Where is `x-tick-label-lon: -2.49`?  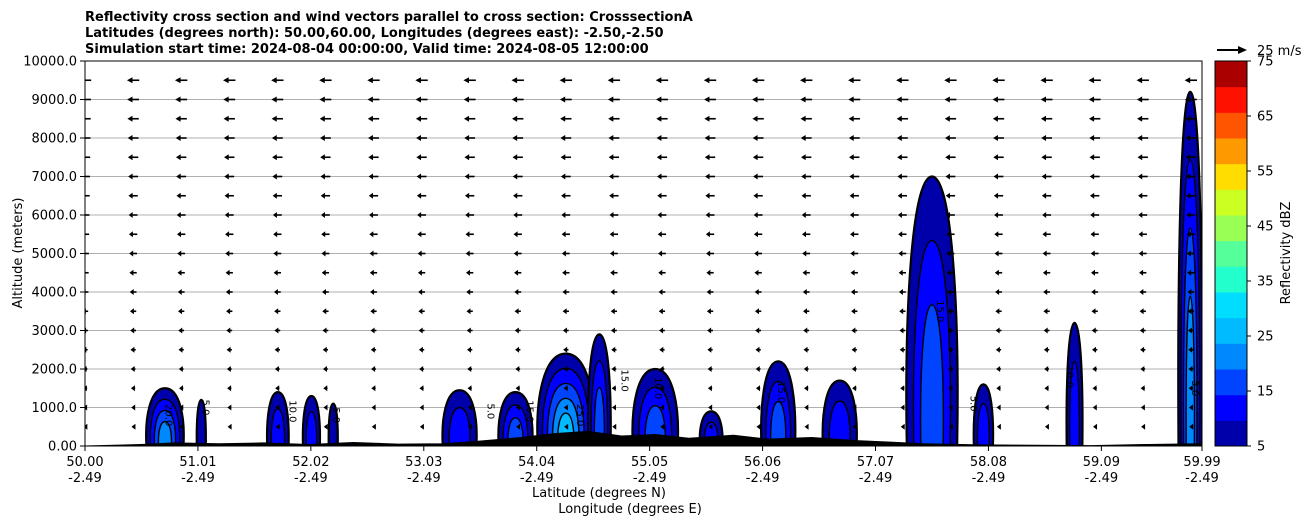
x-tick-label-lon: -2.49 is located at coordinates (198, 478).